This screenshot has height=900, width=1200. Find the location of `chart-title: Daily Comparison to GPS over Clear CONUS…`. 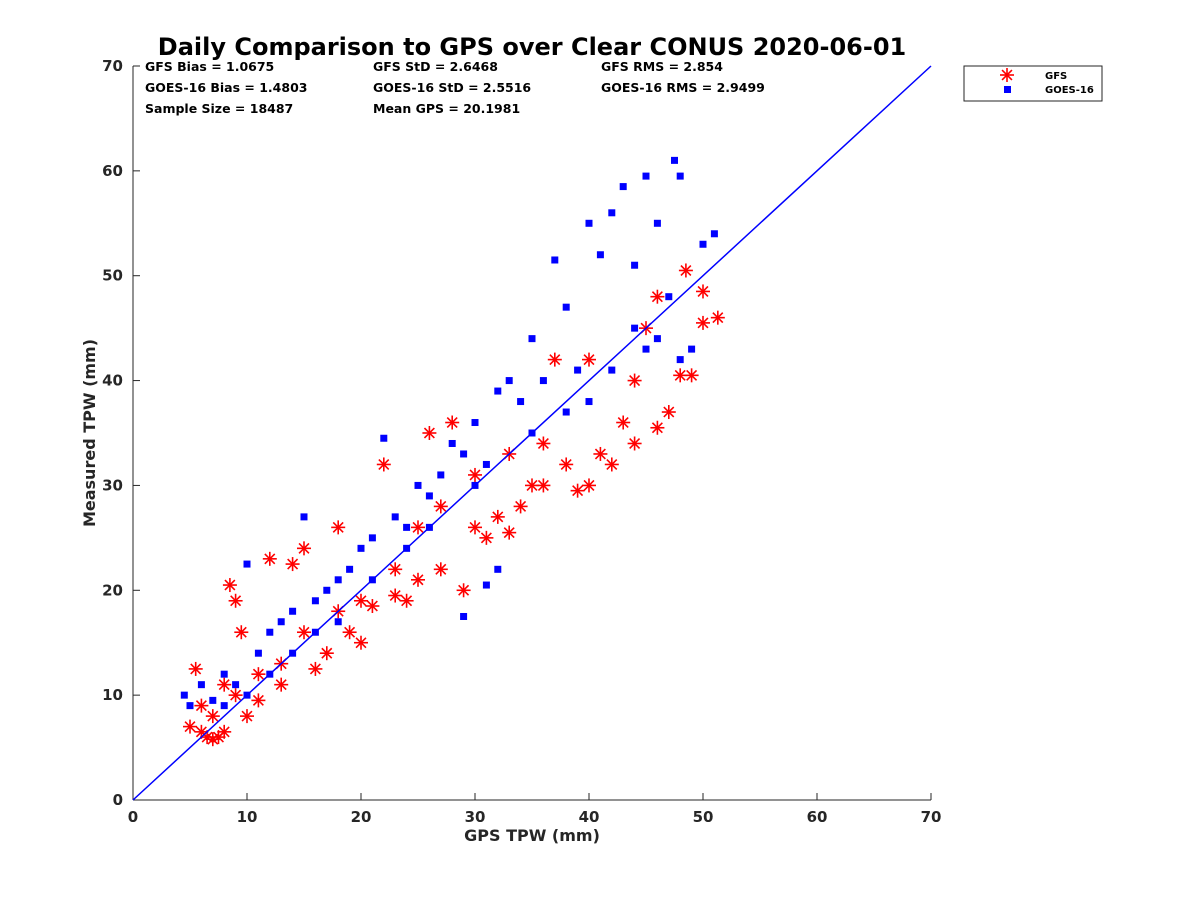

chart-title: Daily Comparison to GPS over Clear CONUS… is located at coordinates (532, 47).